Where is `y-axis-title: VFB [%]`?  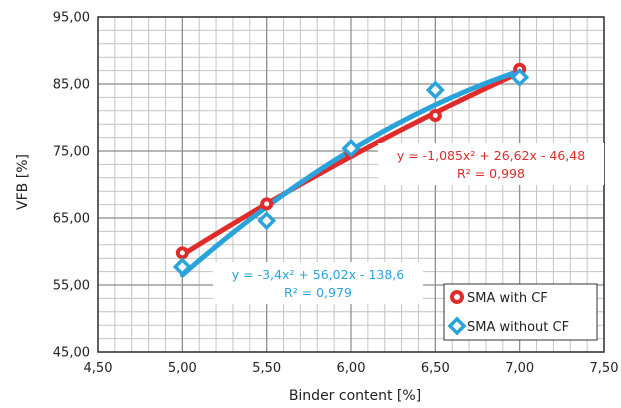
y-axis-title: VFB [%] is located at coordinates (23, 182).